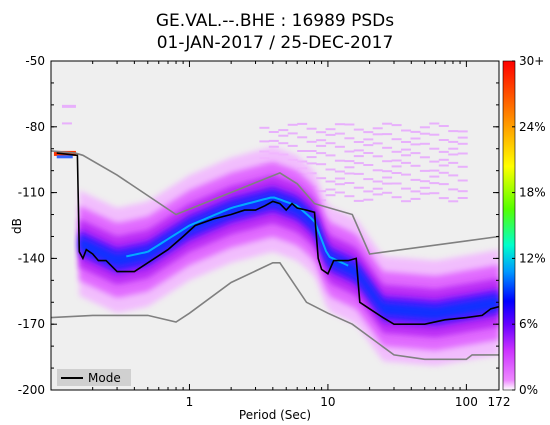 The image size is (550, 425). What do you see at coordinates (31, 324) in the screenshot?
I see `y-tick-label: -170` at bounding box center [31, 324].